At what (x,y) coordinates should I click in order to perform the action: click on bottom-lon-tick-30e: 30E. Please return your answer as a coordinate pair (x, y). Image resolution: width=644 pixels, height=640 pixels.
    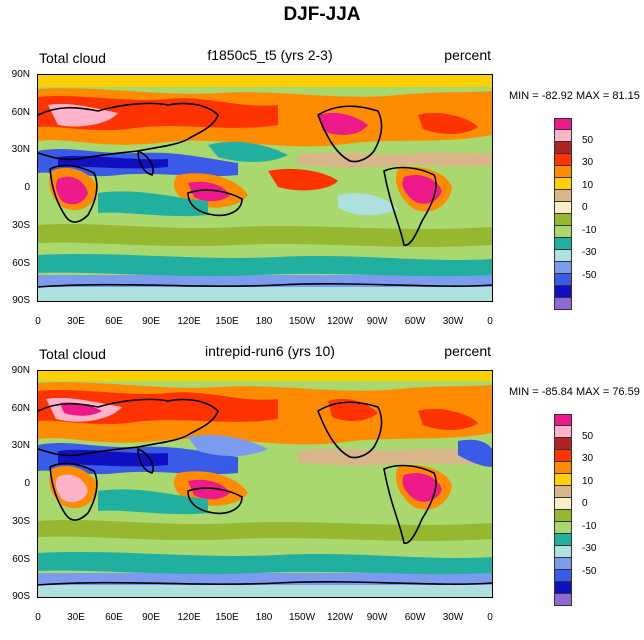
    Looking at the image, I should click on (76, 617).